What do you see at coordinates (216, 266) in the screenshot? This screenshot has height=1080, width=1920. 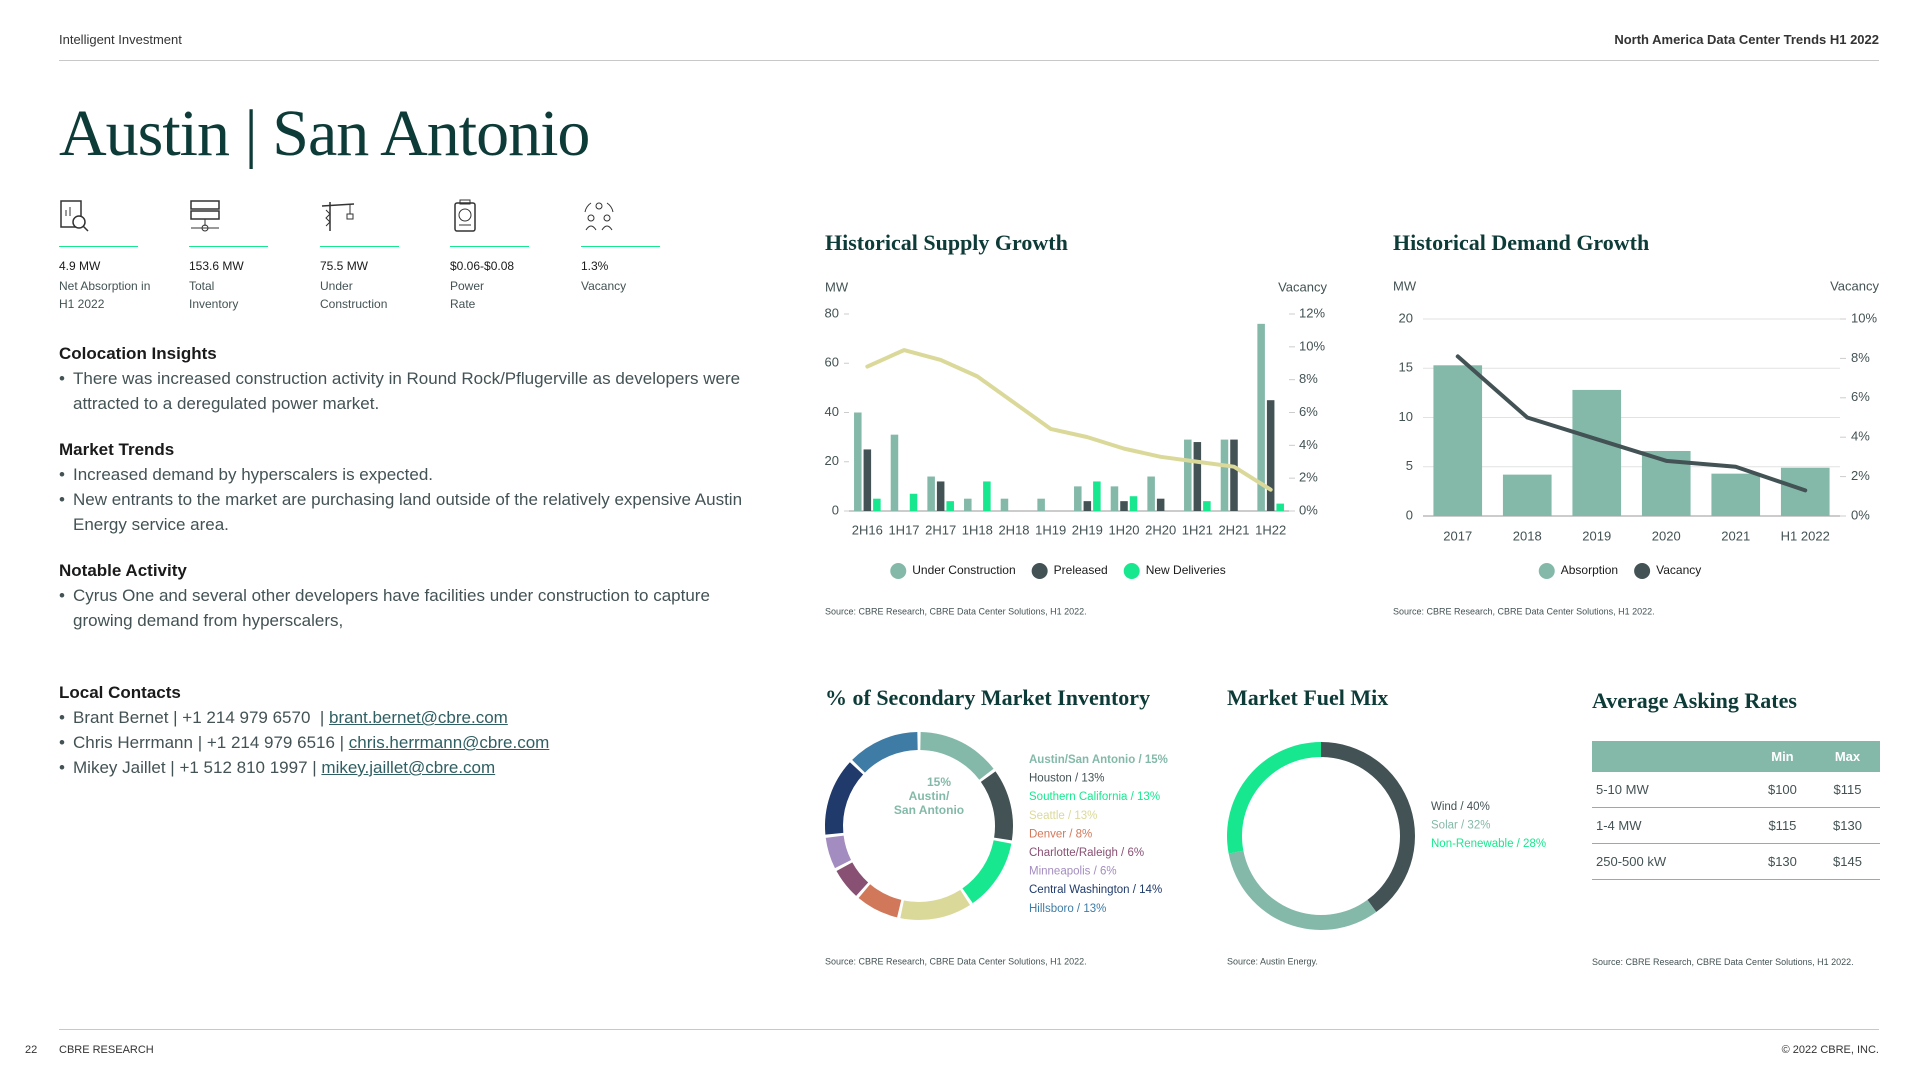 I see `kpi-value: 153.6 MW` at bounding box center [216, 266].